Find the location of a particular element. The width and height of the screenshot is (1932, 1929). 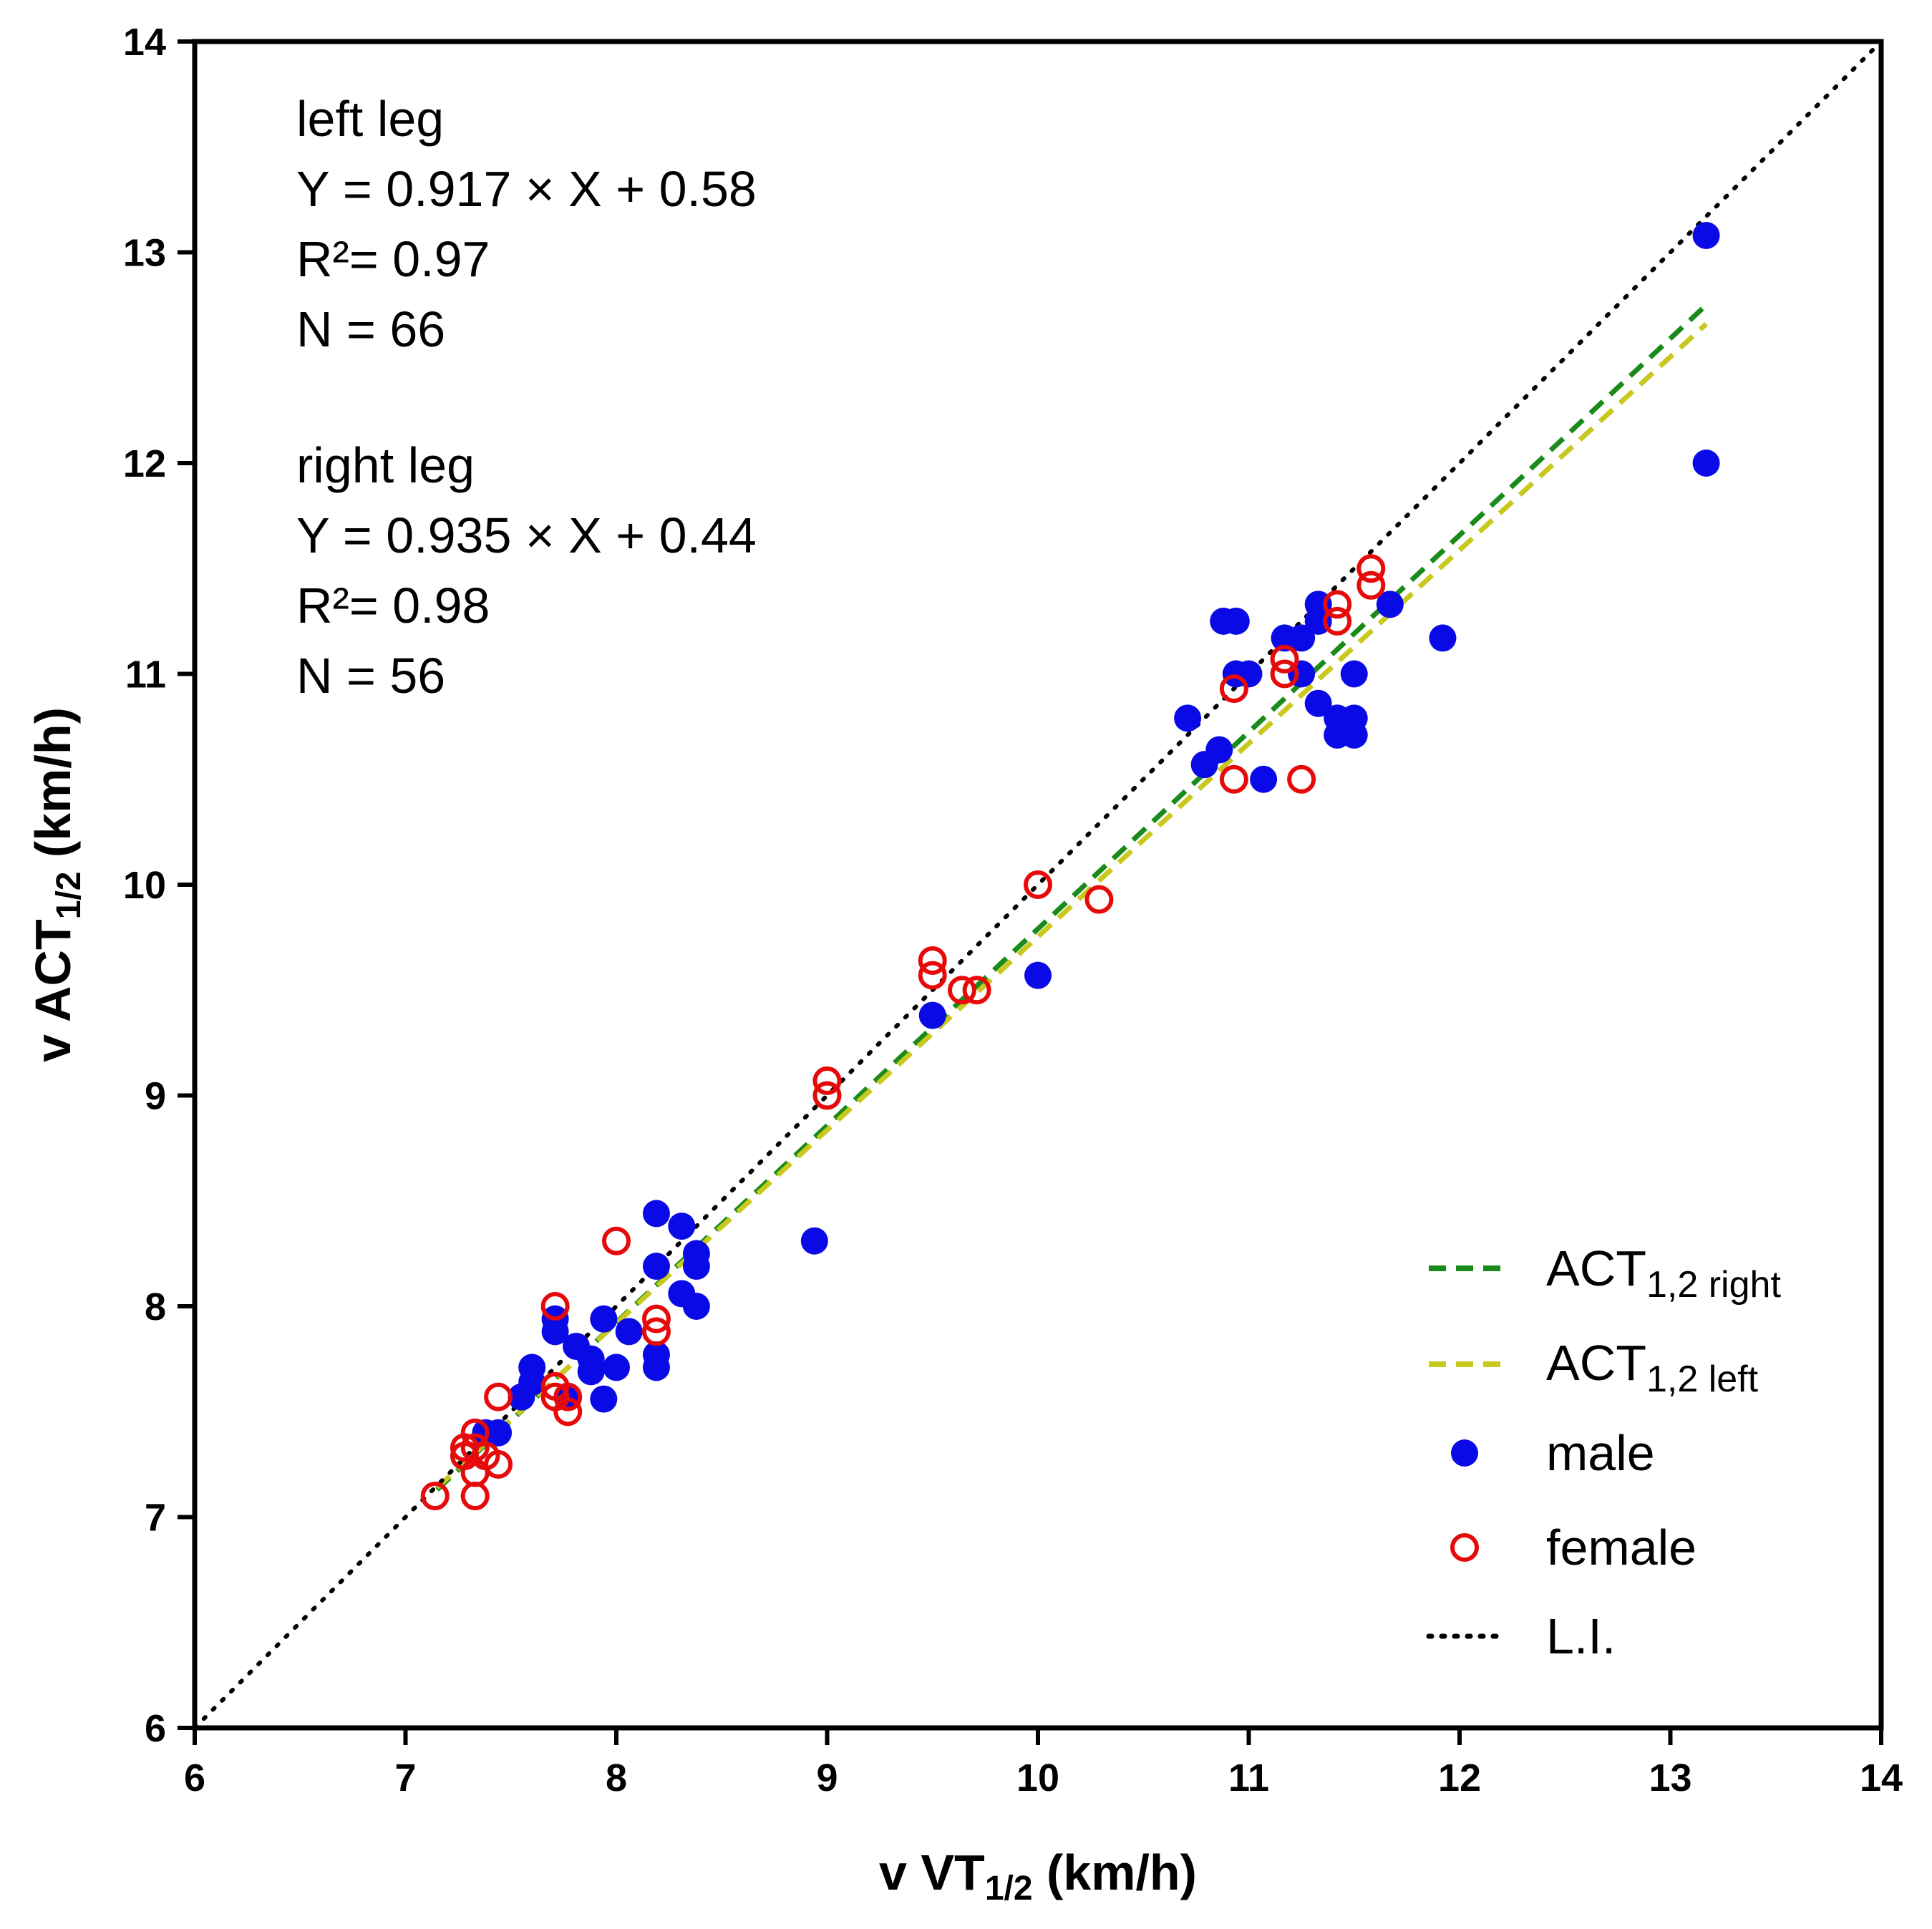

y-tick-label: 10 is located at coordinates (145, 885).